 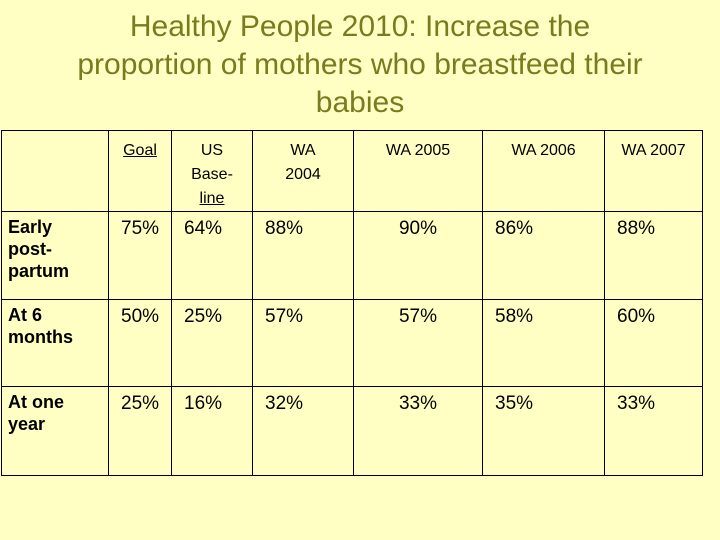 I want to click on cell-wa-2004: 57%, so click(x=303, y=343).